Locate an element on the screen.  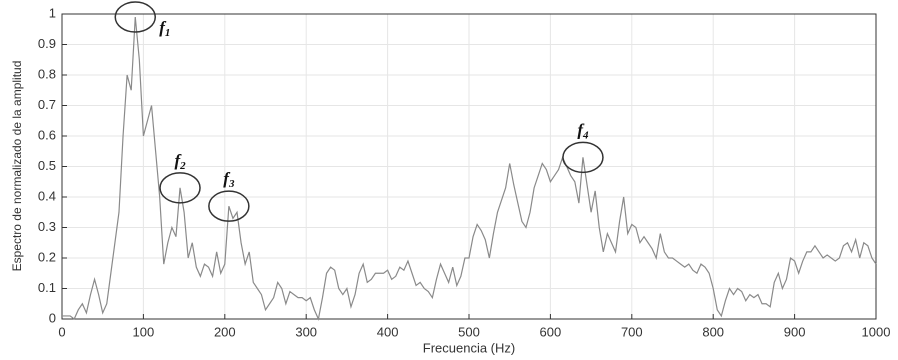
y-tick-label: 1 is located at coordinates (52, 12).